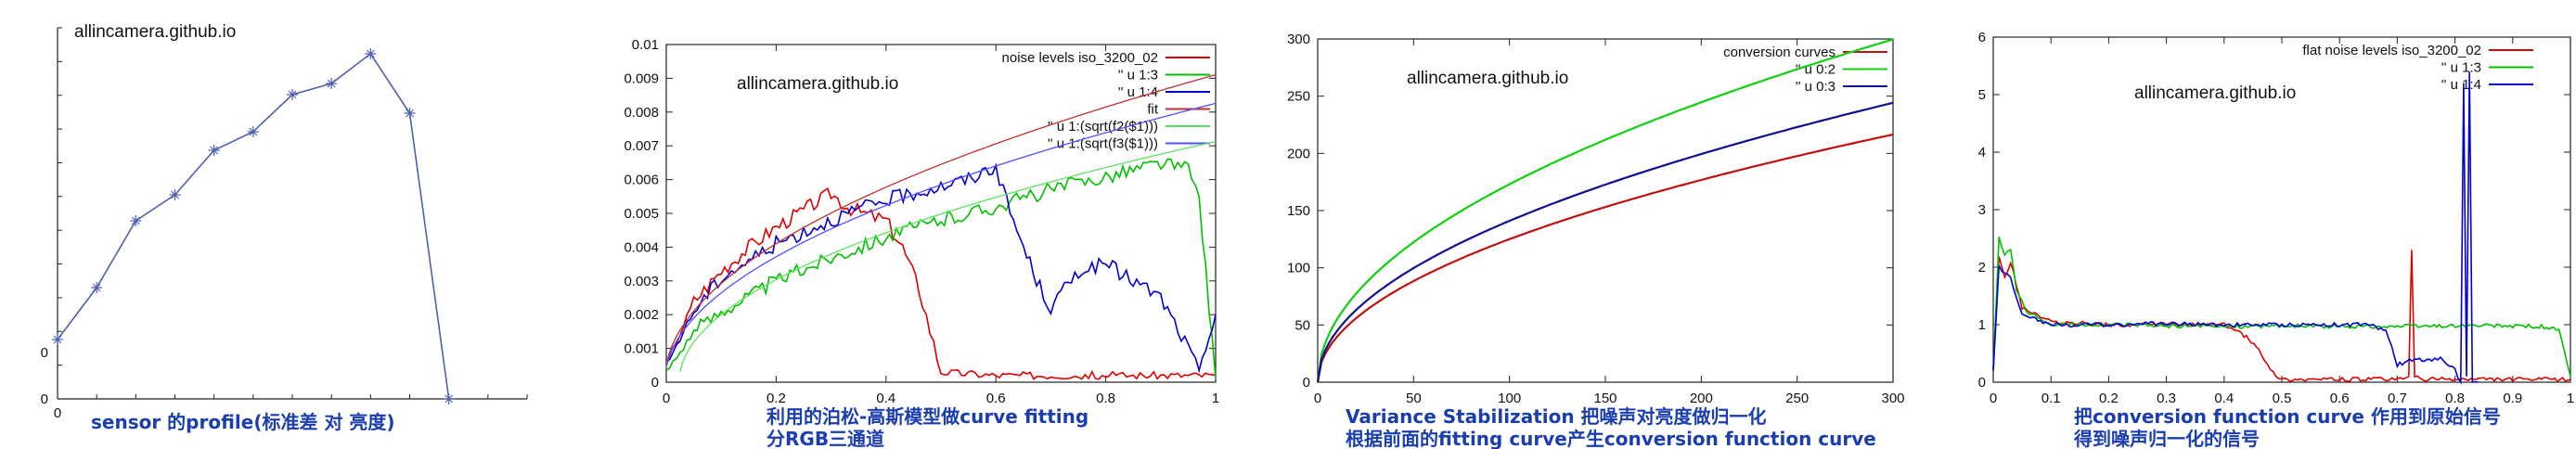  I want to click on y-tick-label: 3, so click(1982, 210).